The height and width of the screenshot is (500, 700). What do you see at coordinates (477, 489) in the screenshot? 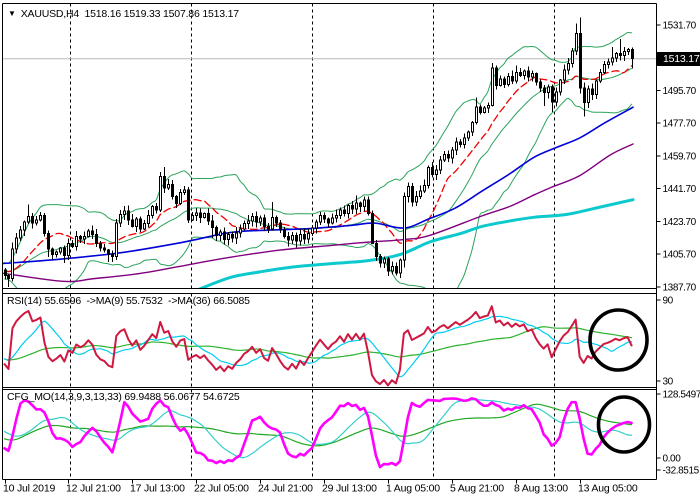
I see `time-axis-label: 5 Aug 21:00` at bounding box center [477, 489].